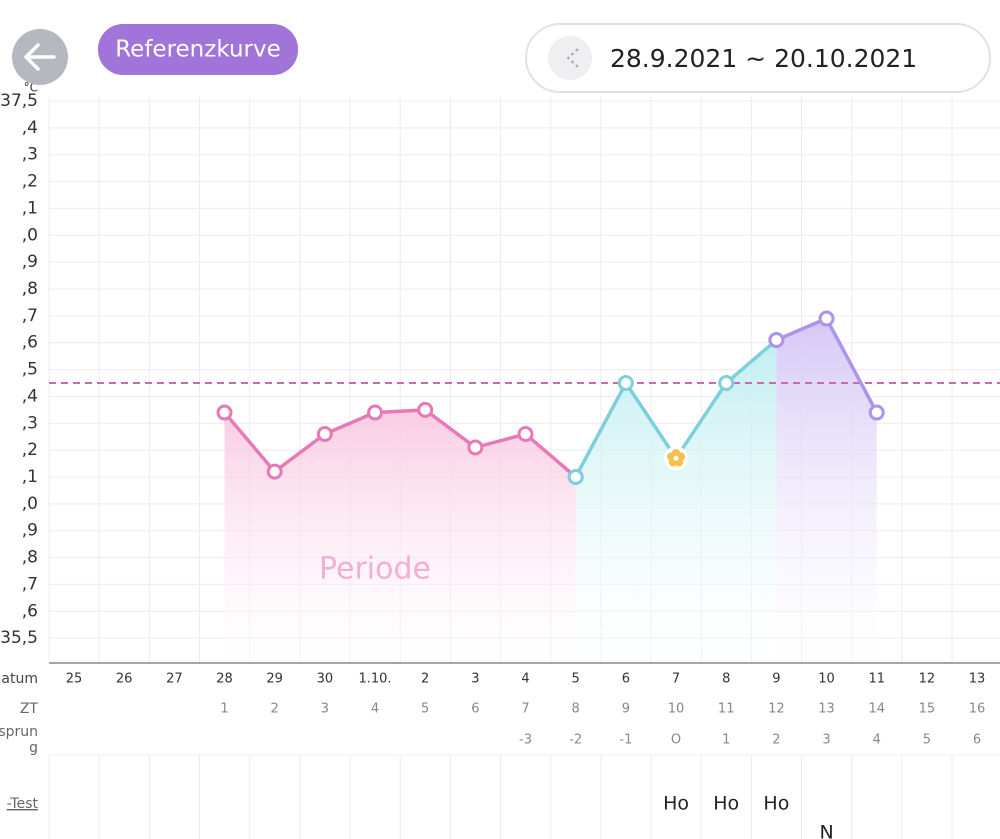 This screenshot has height=839, width=1000. What do you see at coordinates (19, 101) in the screenshot?
I see `y-tick-label: 37,5` at bounding box center [19, 101].